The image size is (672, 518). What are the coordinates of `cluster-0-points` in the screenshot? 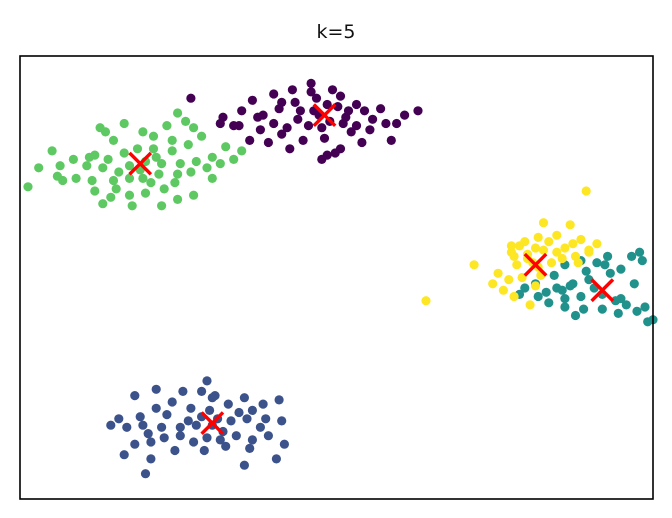 It's located at (304, 121).